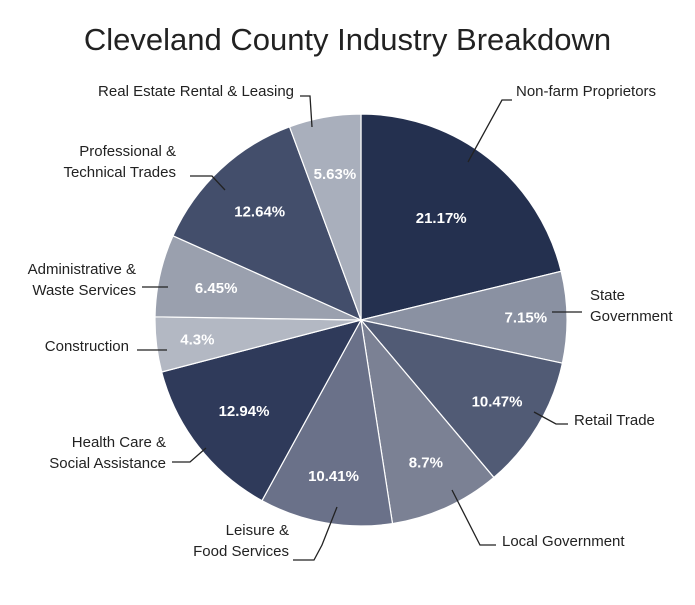  What do you see at coordinates (631, 316) in the screenshot?
I see `slice-category-label: Government` at bounding box center [631, 316].